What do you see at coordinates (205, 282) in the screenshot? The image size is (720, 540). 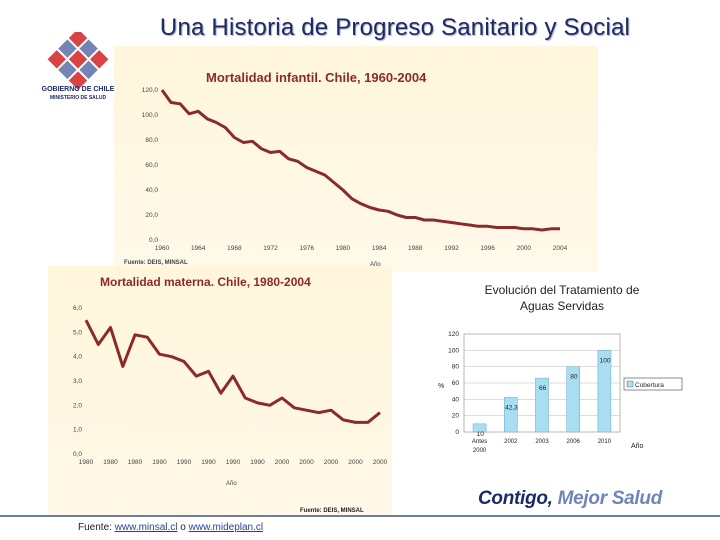 I see `maternal-chart-title: Mortalidad materna. Chile, 1980-2004` at bounding box center [205, 282].